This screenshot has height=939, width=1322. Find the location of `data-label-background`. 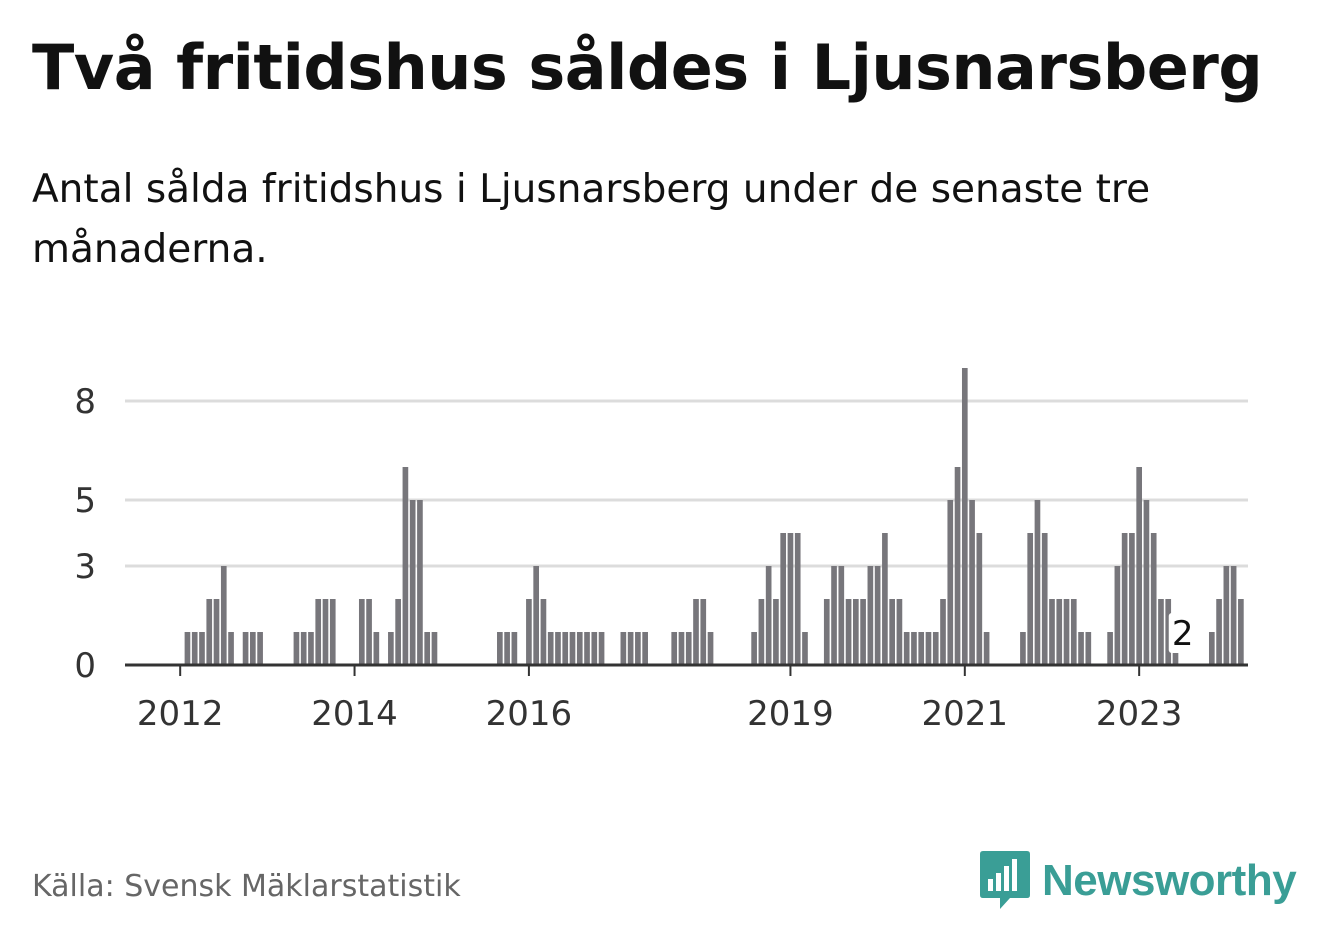

data-label-background is located at coordinates (1182, 633).